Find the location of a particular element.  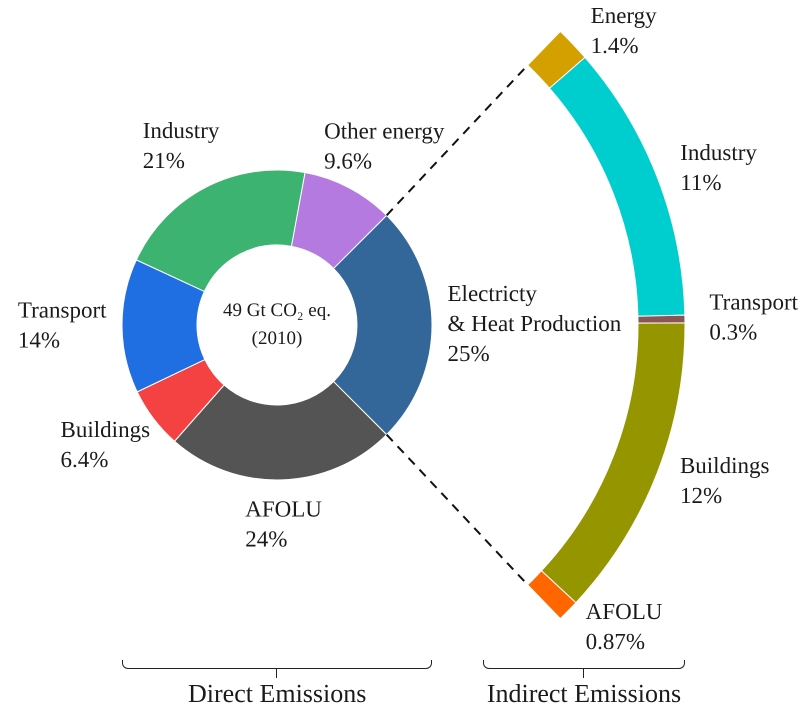

data-label: 14% is located at coordinates (39, 339).